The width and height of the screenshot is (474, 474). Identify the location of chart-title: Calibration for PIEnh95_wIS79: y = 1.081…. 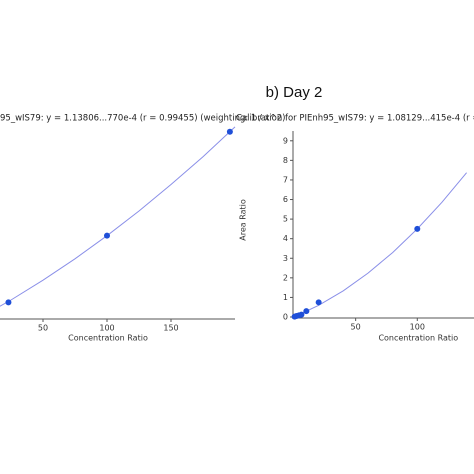
(355, 119).